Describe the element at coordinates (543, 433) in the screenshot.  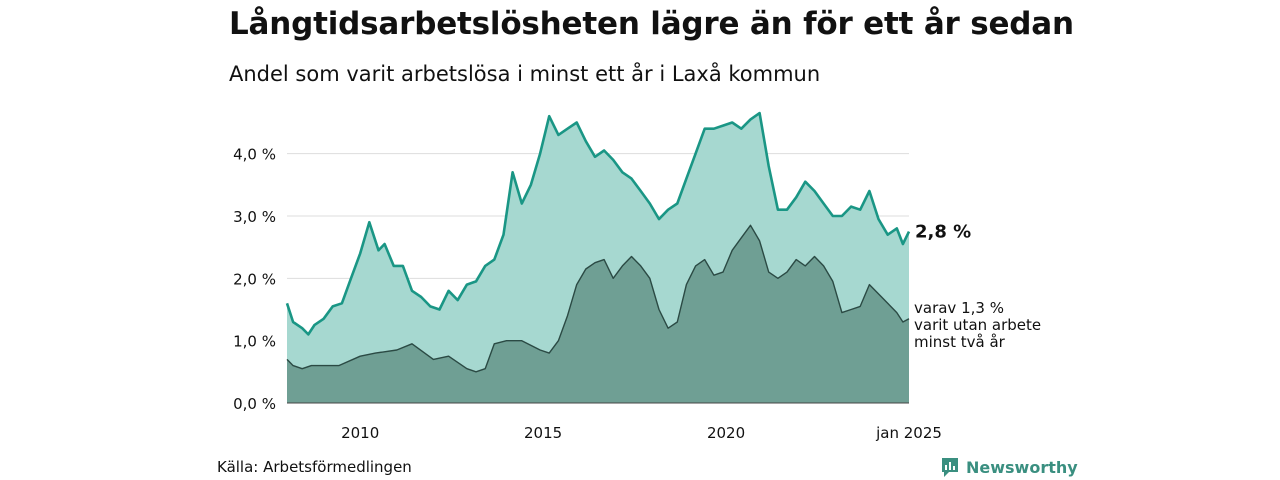
I see `x-tick-label: 2015` at that location.